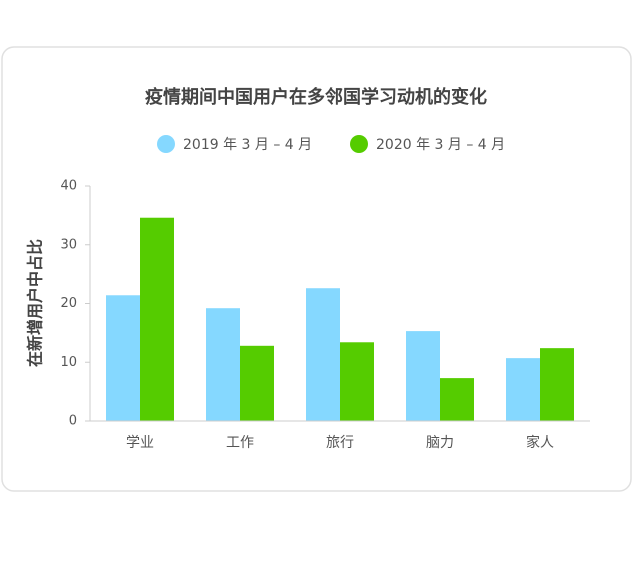 Image resolution: width=633 pixels, height=565 pixels. Describe the element at coordinates (140, 443) in the screenshot. I see `x-tick-label: 学业` at that location.